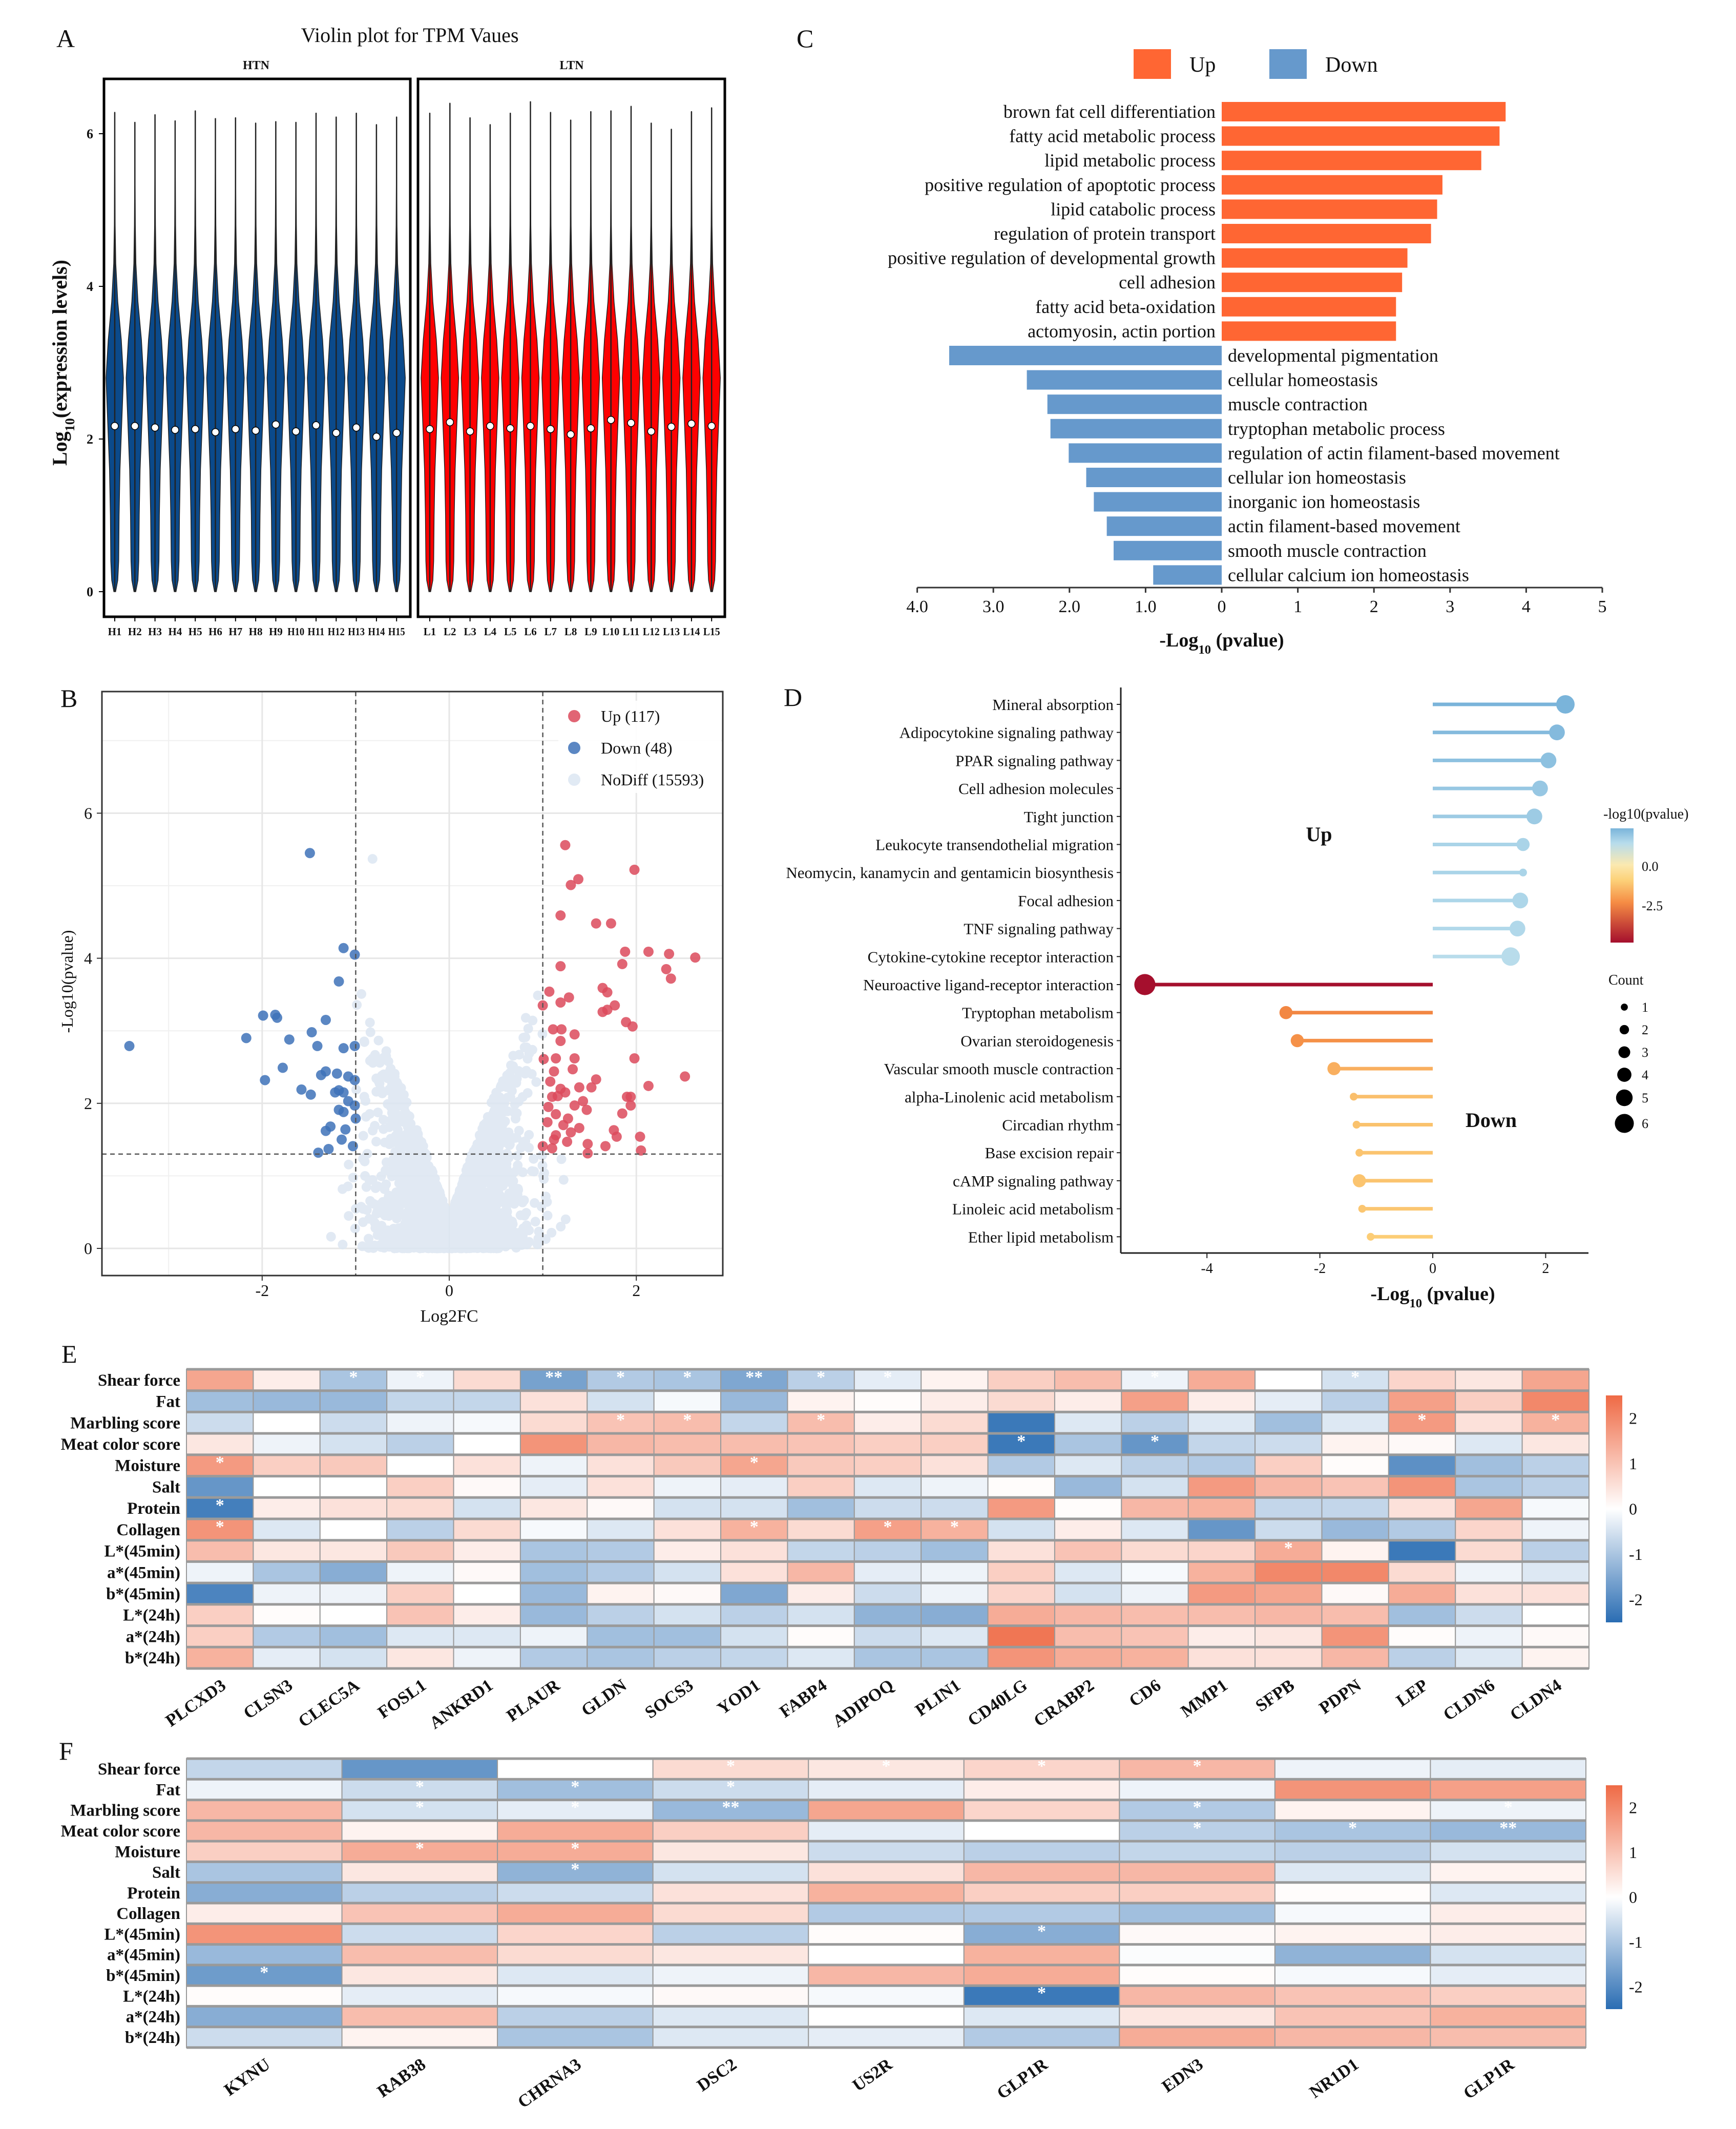 Image resolution: width=1736 pixels, height=2129 pixels. What do you see at coordinates (1178, 640) in the screenshot?
I see `bar-x-label-prefix: -Log` at bounding box center [1178, 640].